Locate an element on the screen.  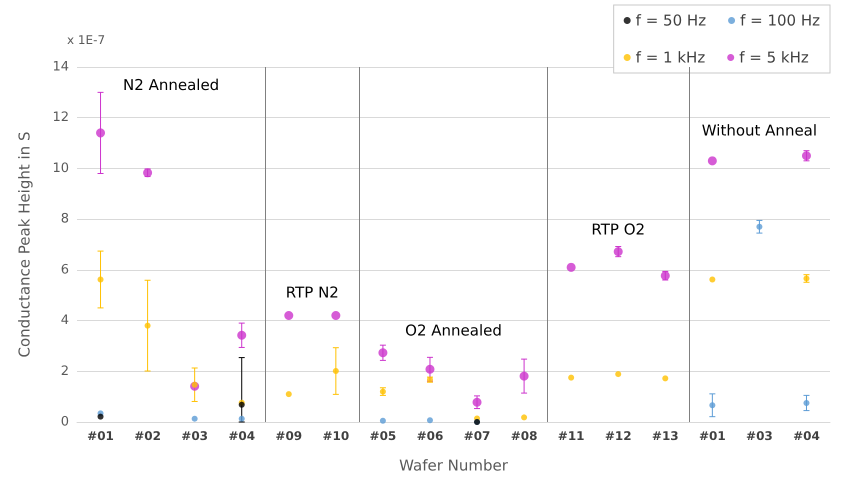
y-tick-label: 8 is located at coordinates (64, 219).